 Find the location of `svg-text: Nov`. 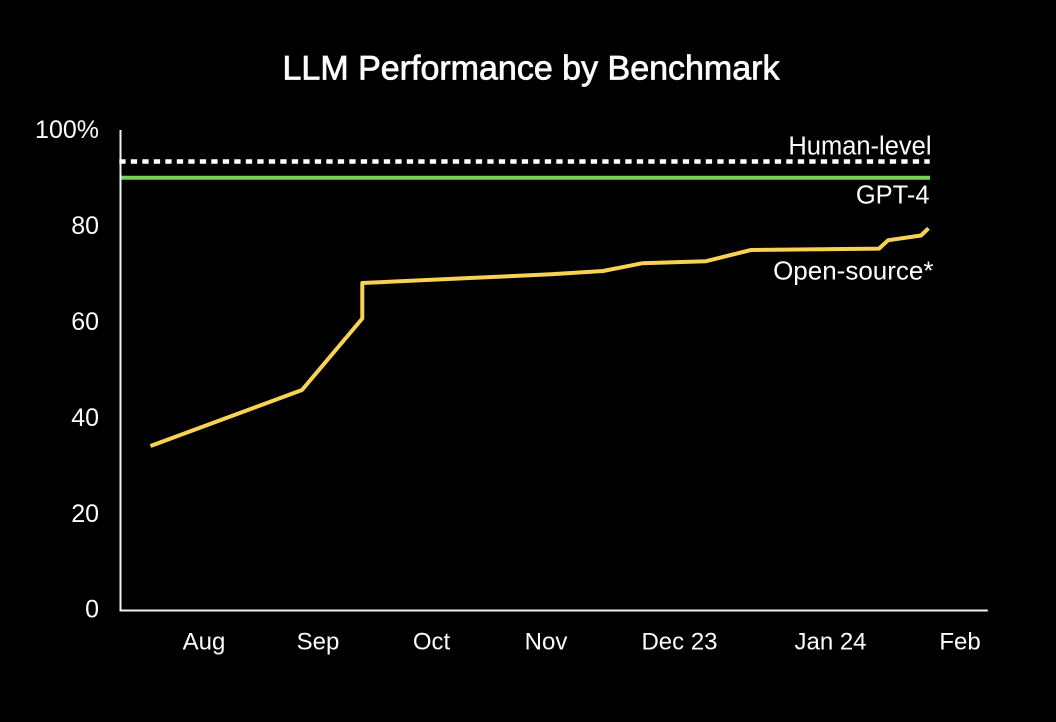

svg-text: Nov is located at coordinates (546, 642).